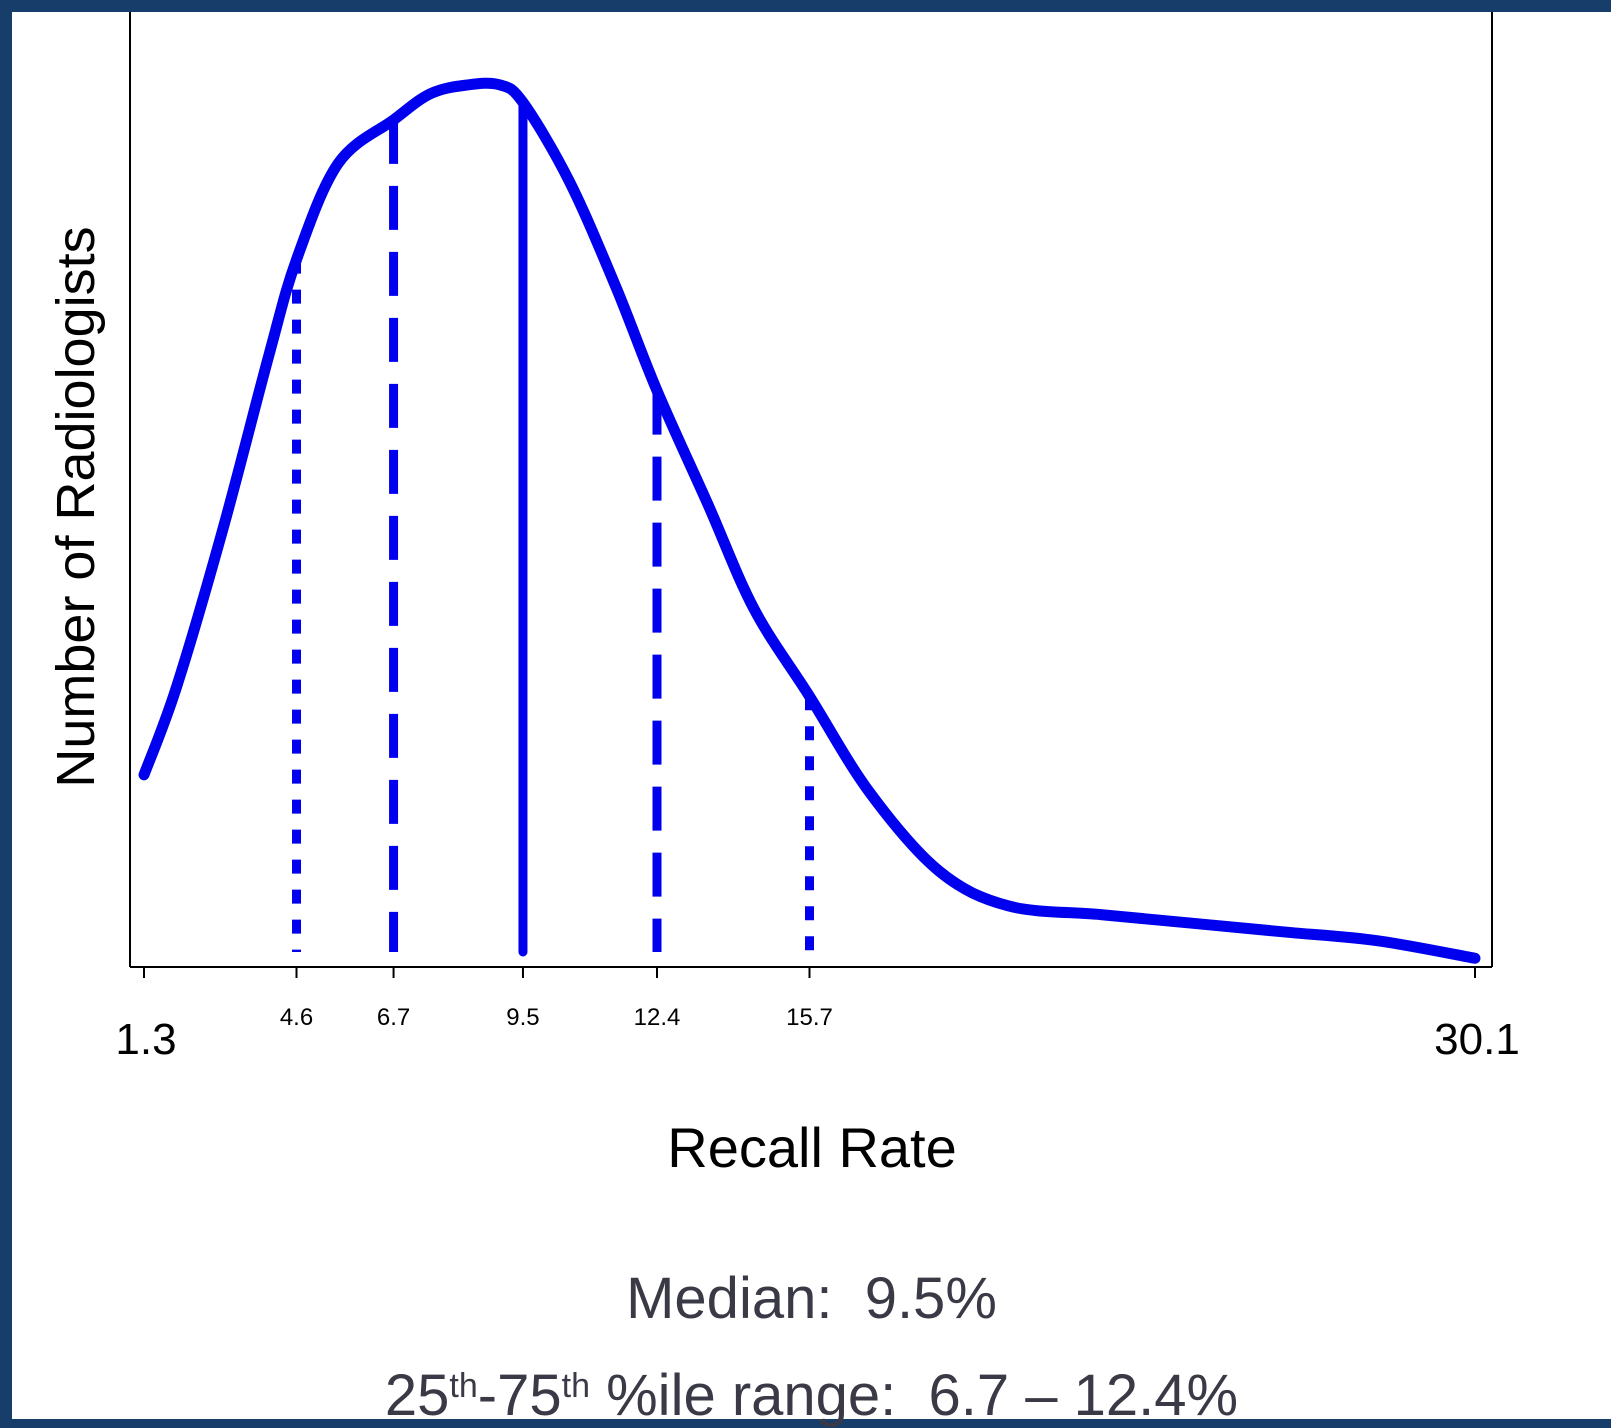  Describe the element at coordinates (809, 1017) in the screenshot. I see `x-tick-label-15-7: 15.7` at that location.